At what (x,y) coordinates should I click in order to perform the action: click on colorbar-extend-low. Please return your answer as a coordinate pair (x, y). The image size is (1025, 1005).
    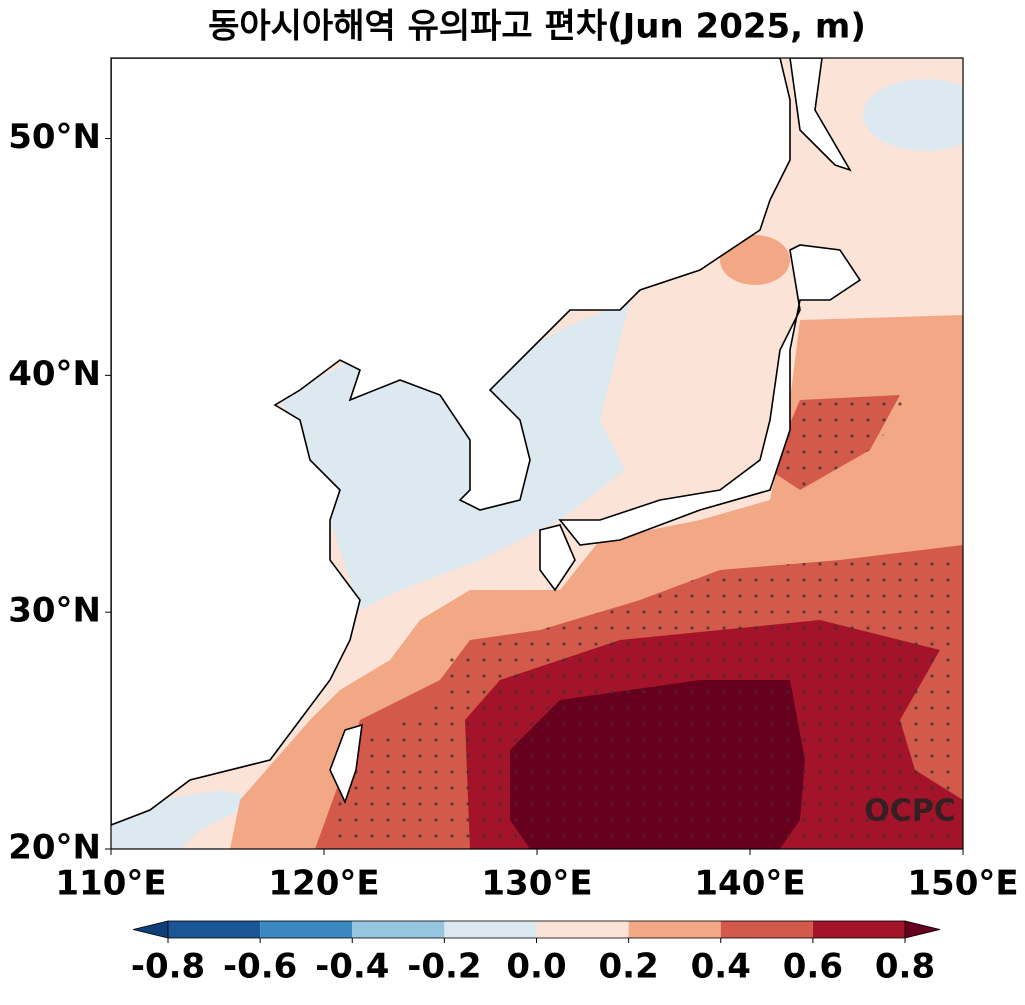
    Looking at the image, I should click on (150, 929).